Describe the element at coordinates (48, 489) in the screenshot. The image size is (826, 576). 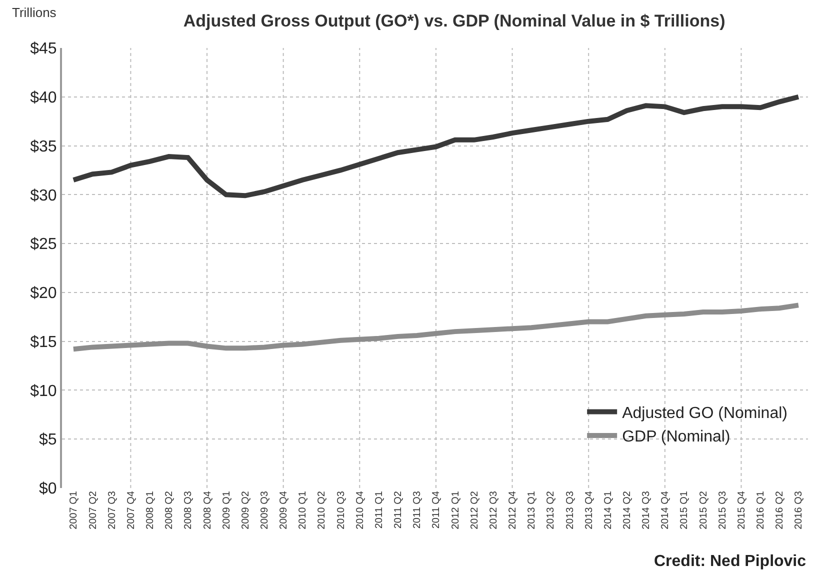
I see `y-tick-label: $0` at that location.